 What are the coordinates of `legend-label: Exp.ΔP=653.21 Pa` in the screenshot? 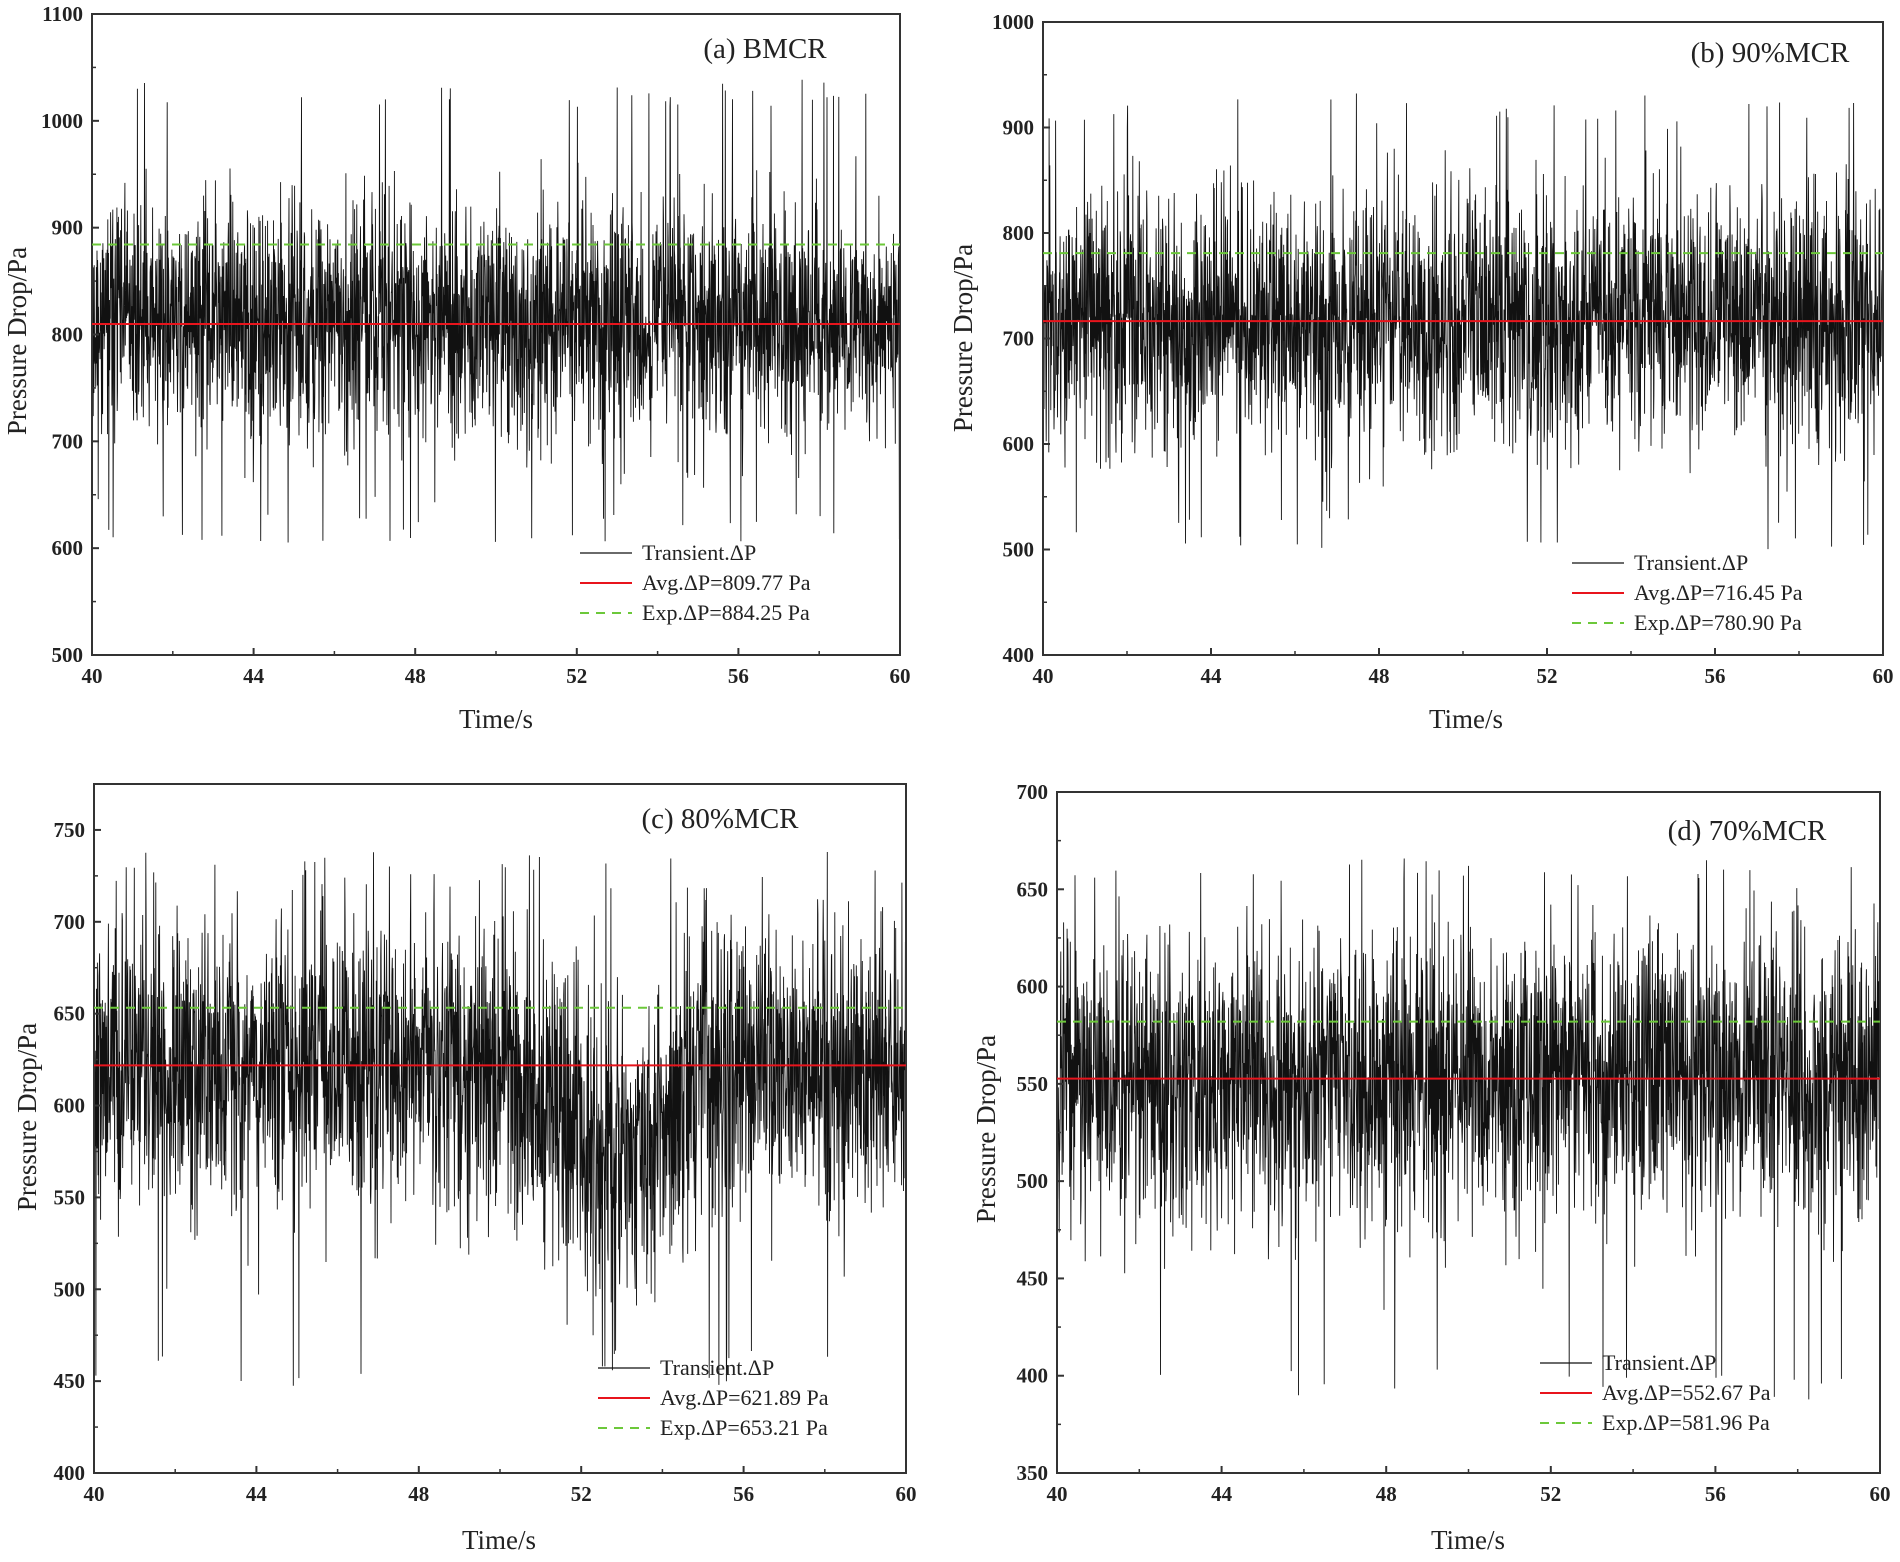 It's located at (744, 1427).